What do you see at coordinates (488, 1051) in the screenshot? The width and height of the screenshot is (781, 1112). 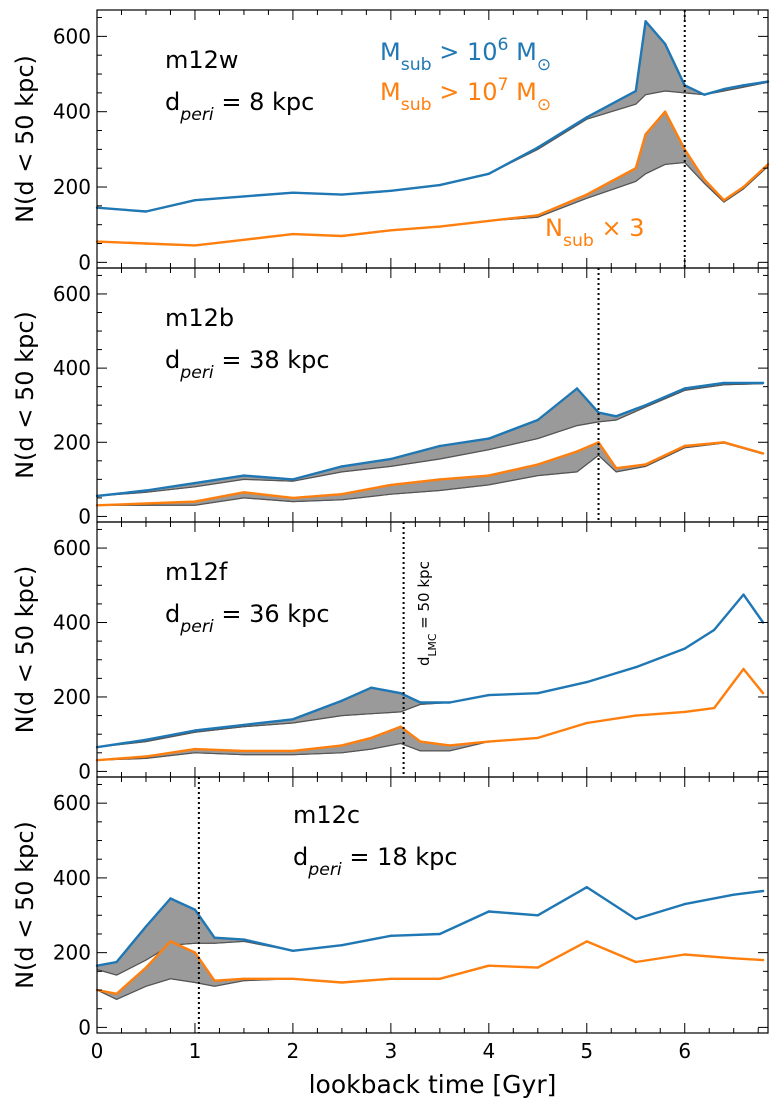 I see `xtick-label: 4` at bounding box center [488, 1051].